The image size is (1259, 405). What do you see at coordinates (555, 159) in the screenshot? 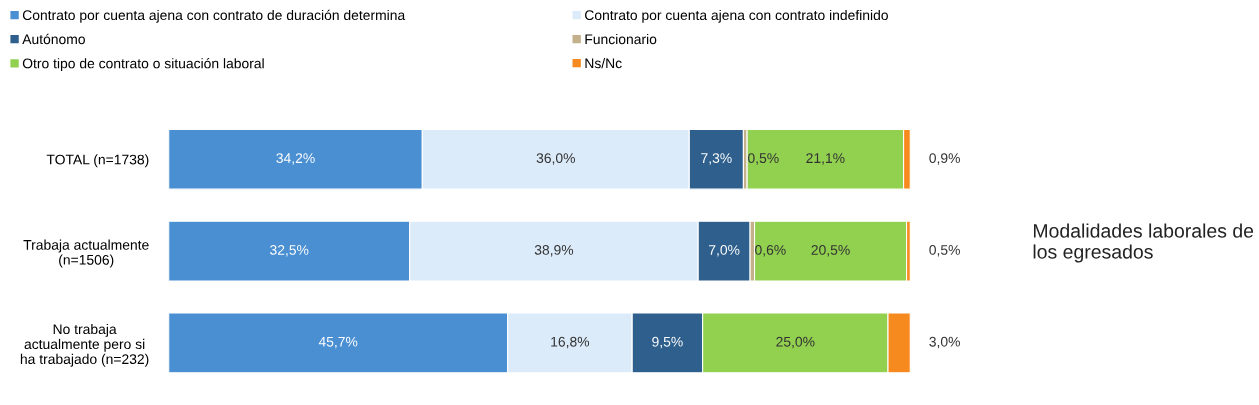
I see `data-label: 36,0%` at bounding box center [555, 159].